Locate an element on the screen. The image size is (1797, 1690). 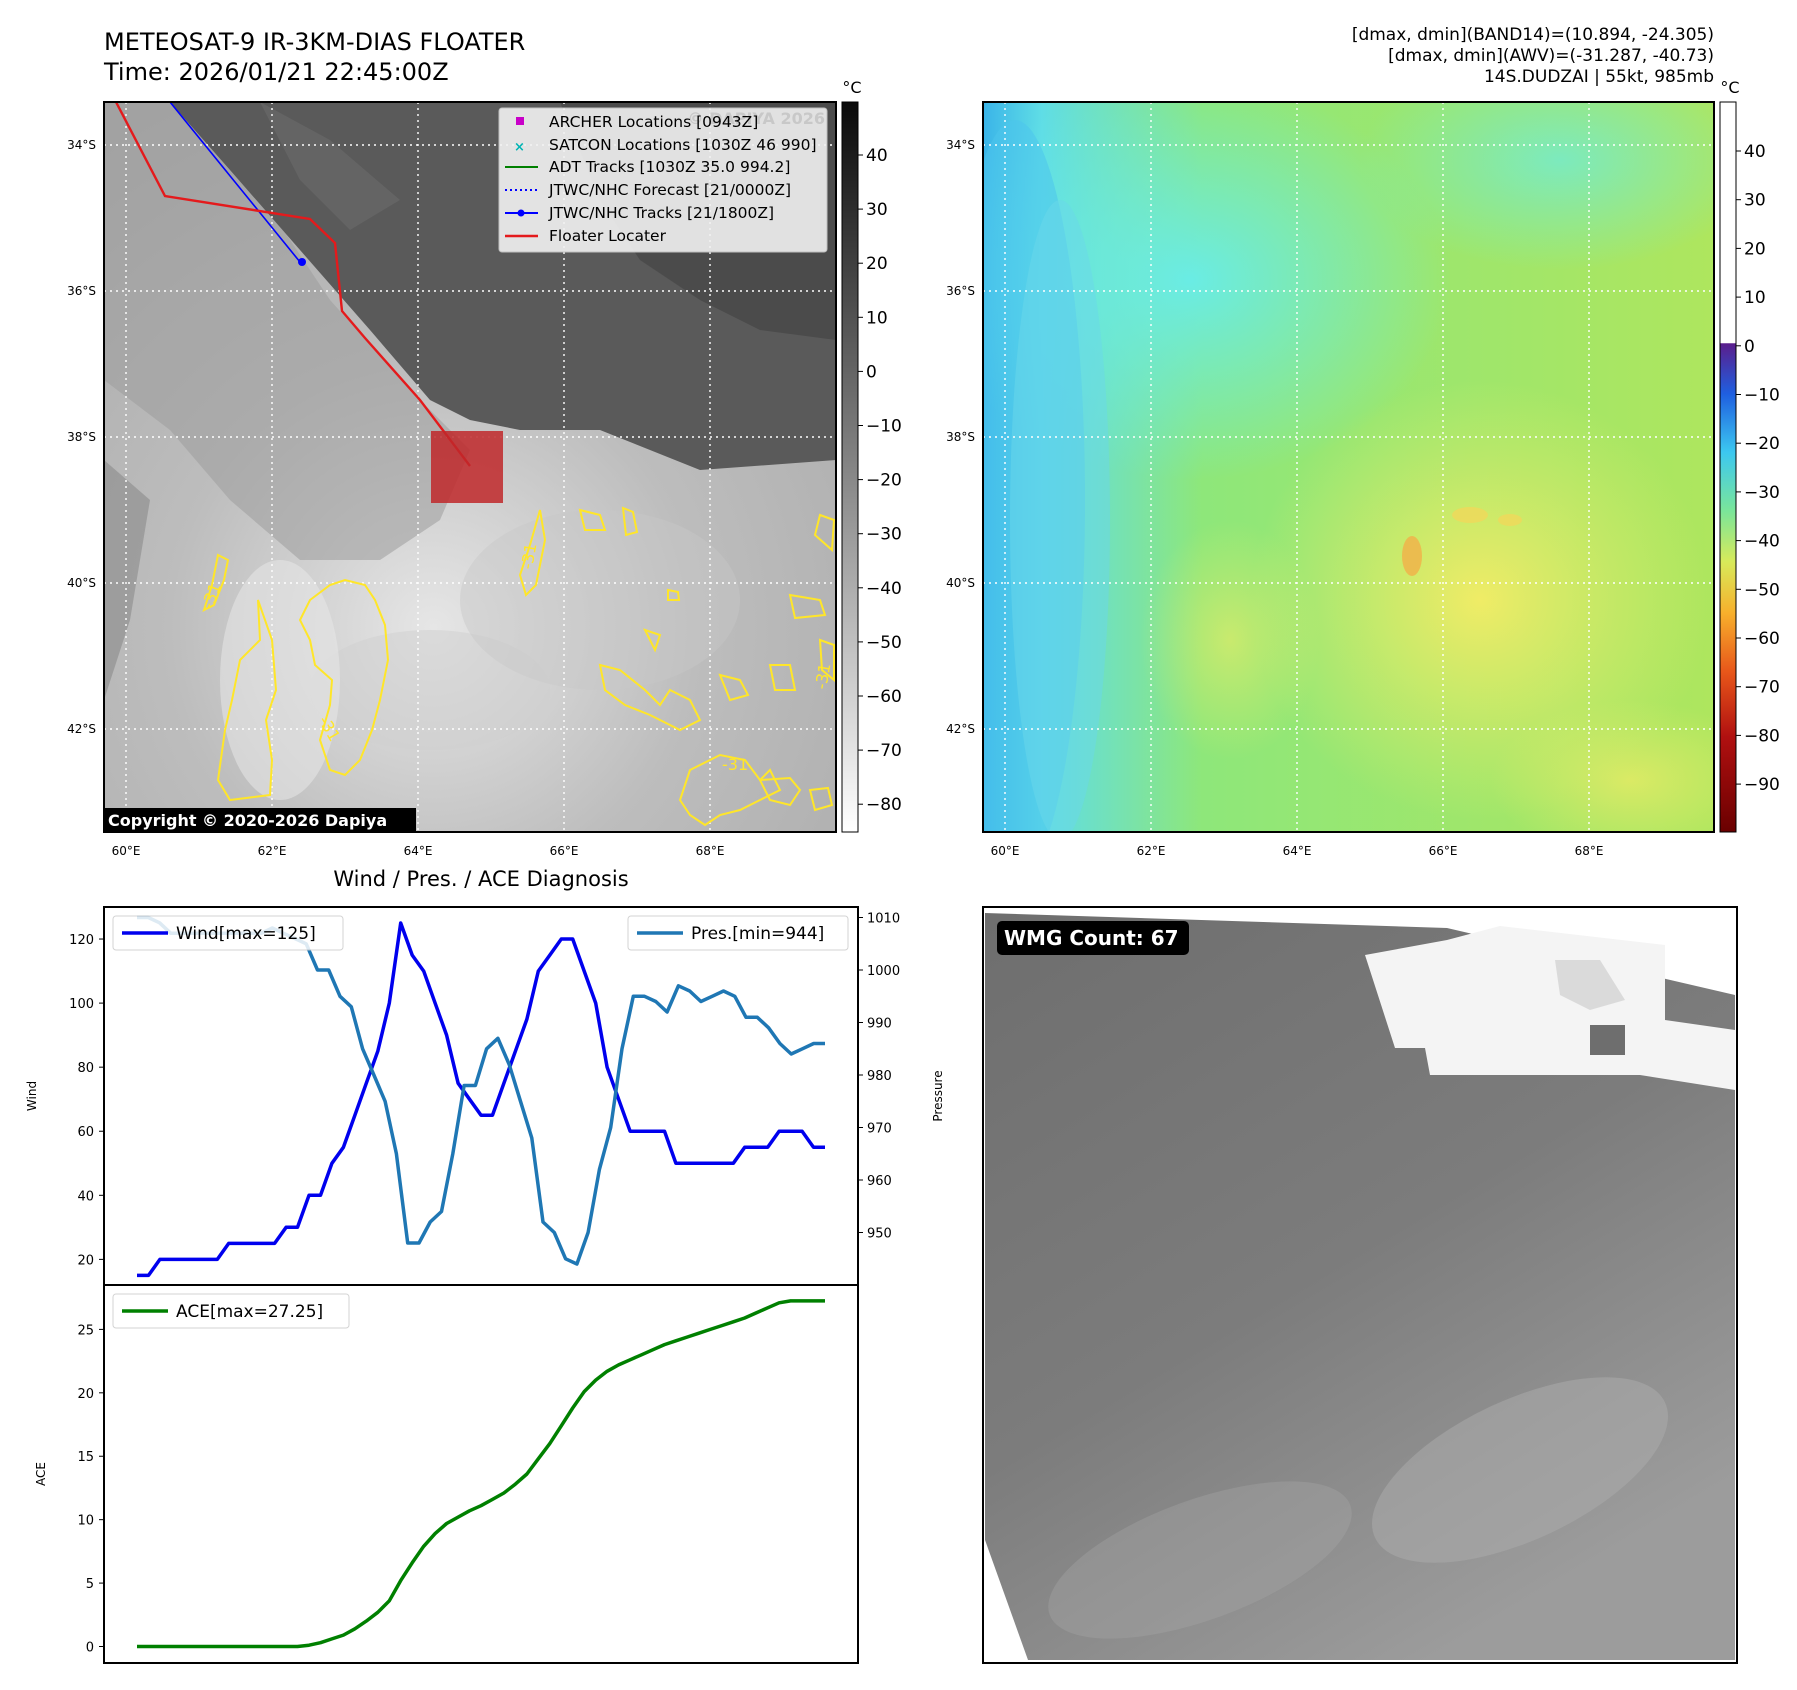
wv-lat-38: 38°S is located at coordinates (960, 437).